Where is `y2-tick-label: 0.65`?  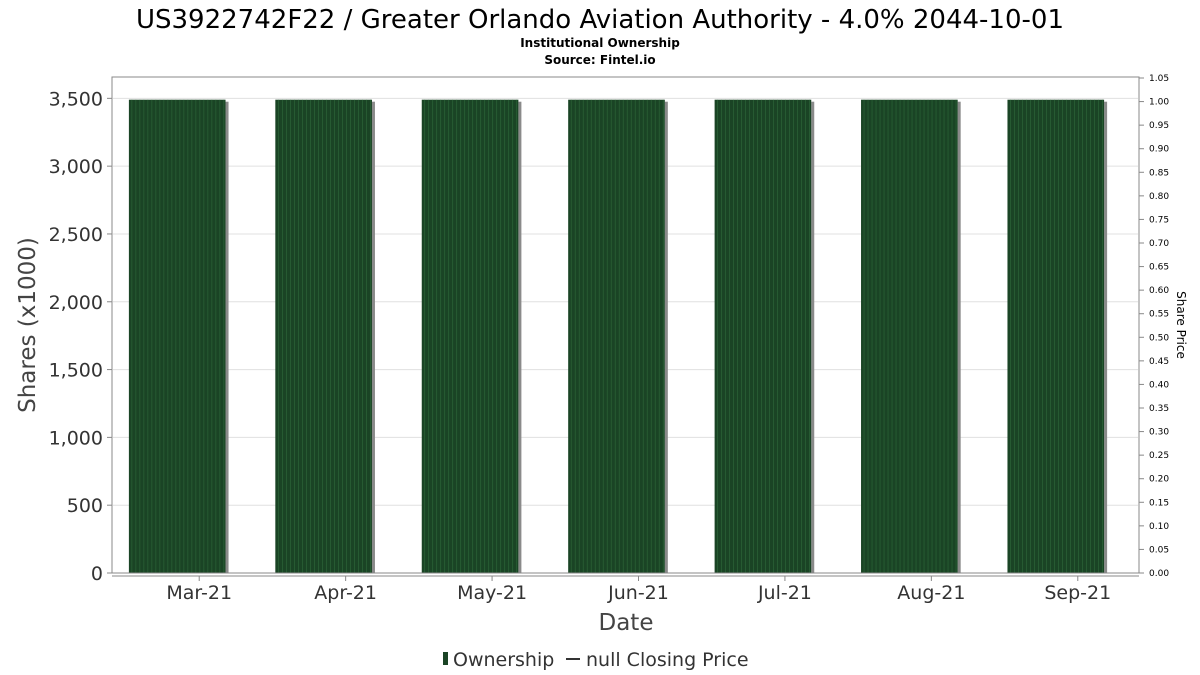
y2-tick-label: 0.65 is located at coordinates (1159, 268).